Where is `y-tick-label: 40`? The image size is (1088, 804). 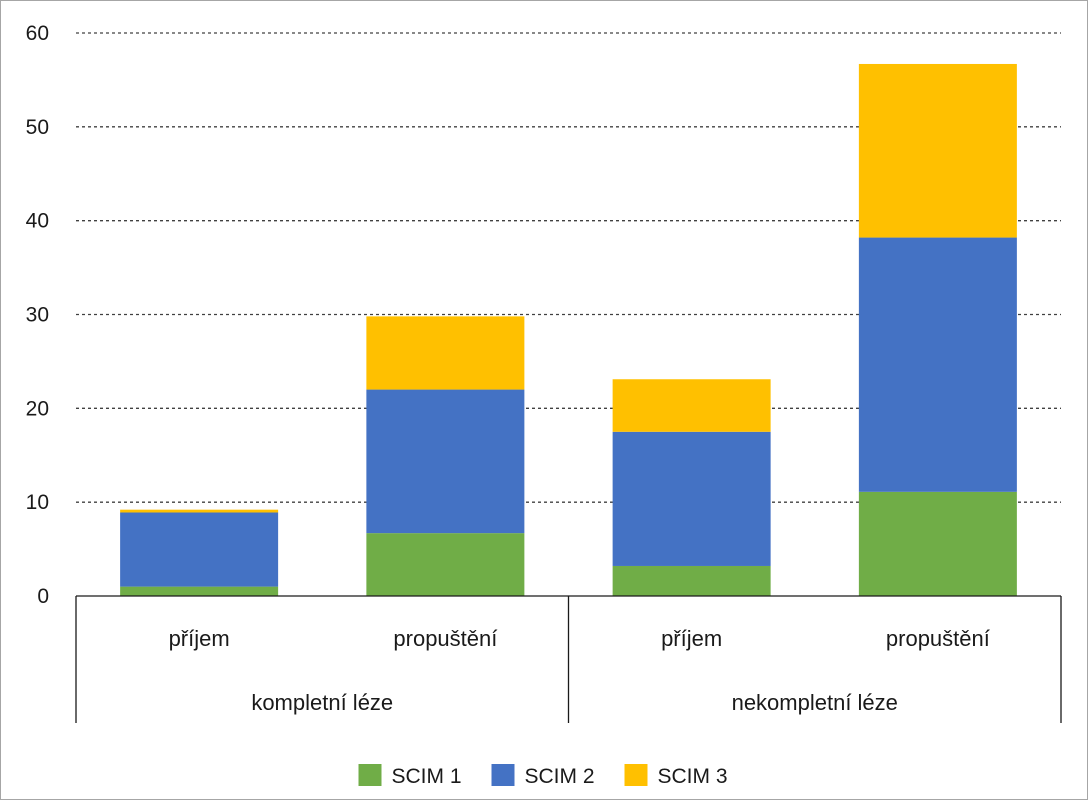
y-tick-label: 40 is located at coordinates (37, 221).